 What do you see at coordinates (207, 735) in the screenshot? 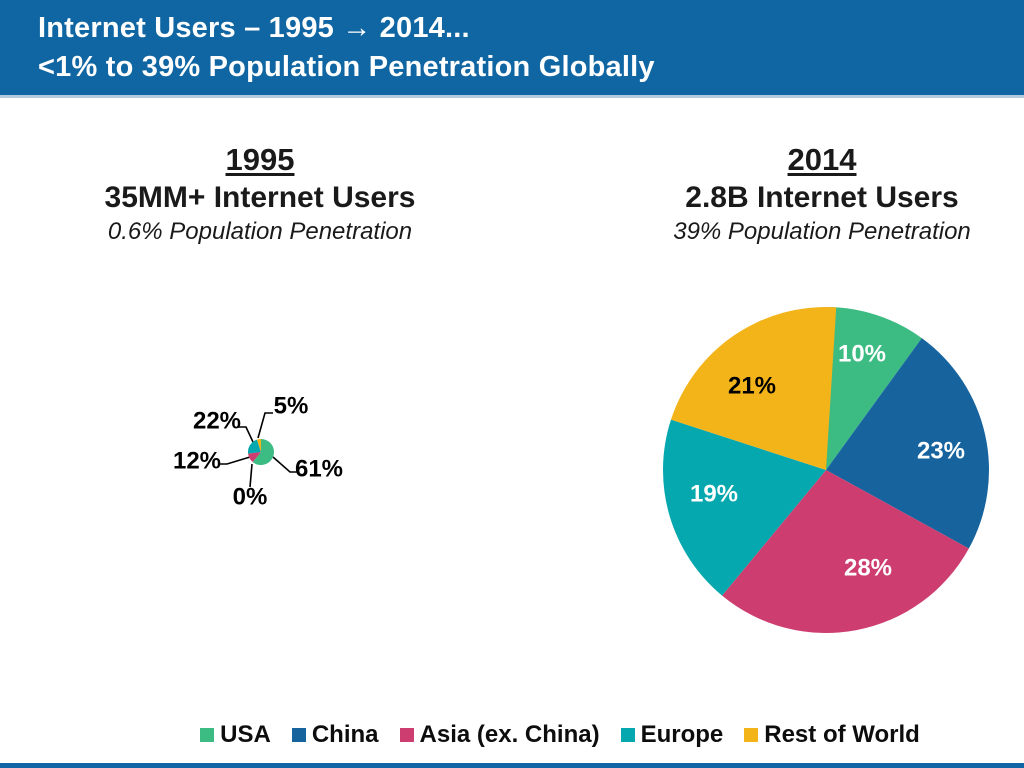
I see `legend-swatch-usa` at bounding box center [207, 735].